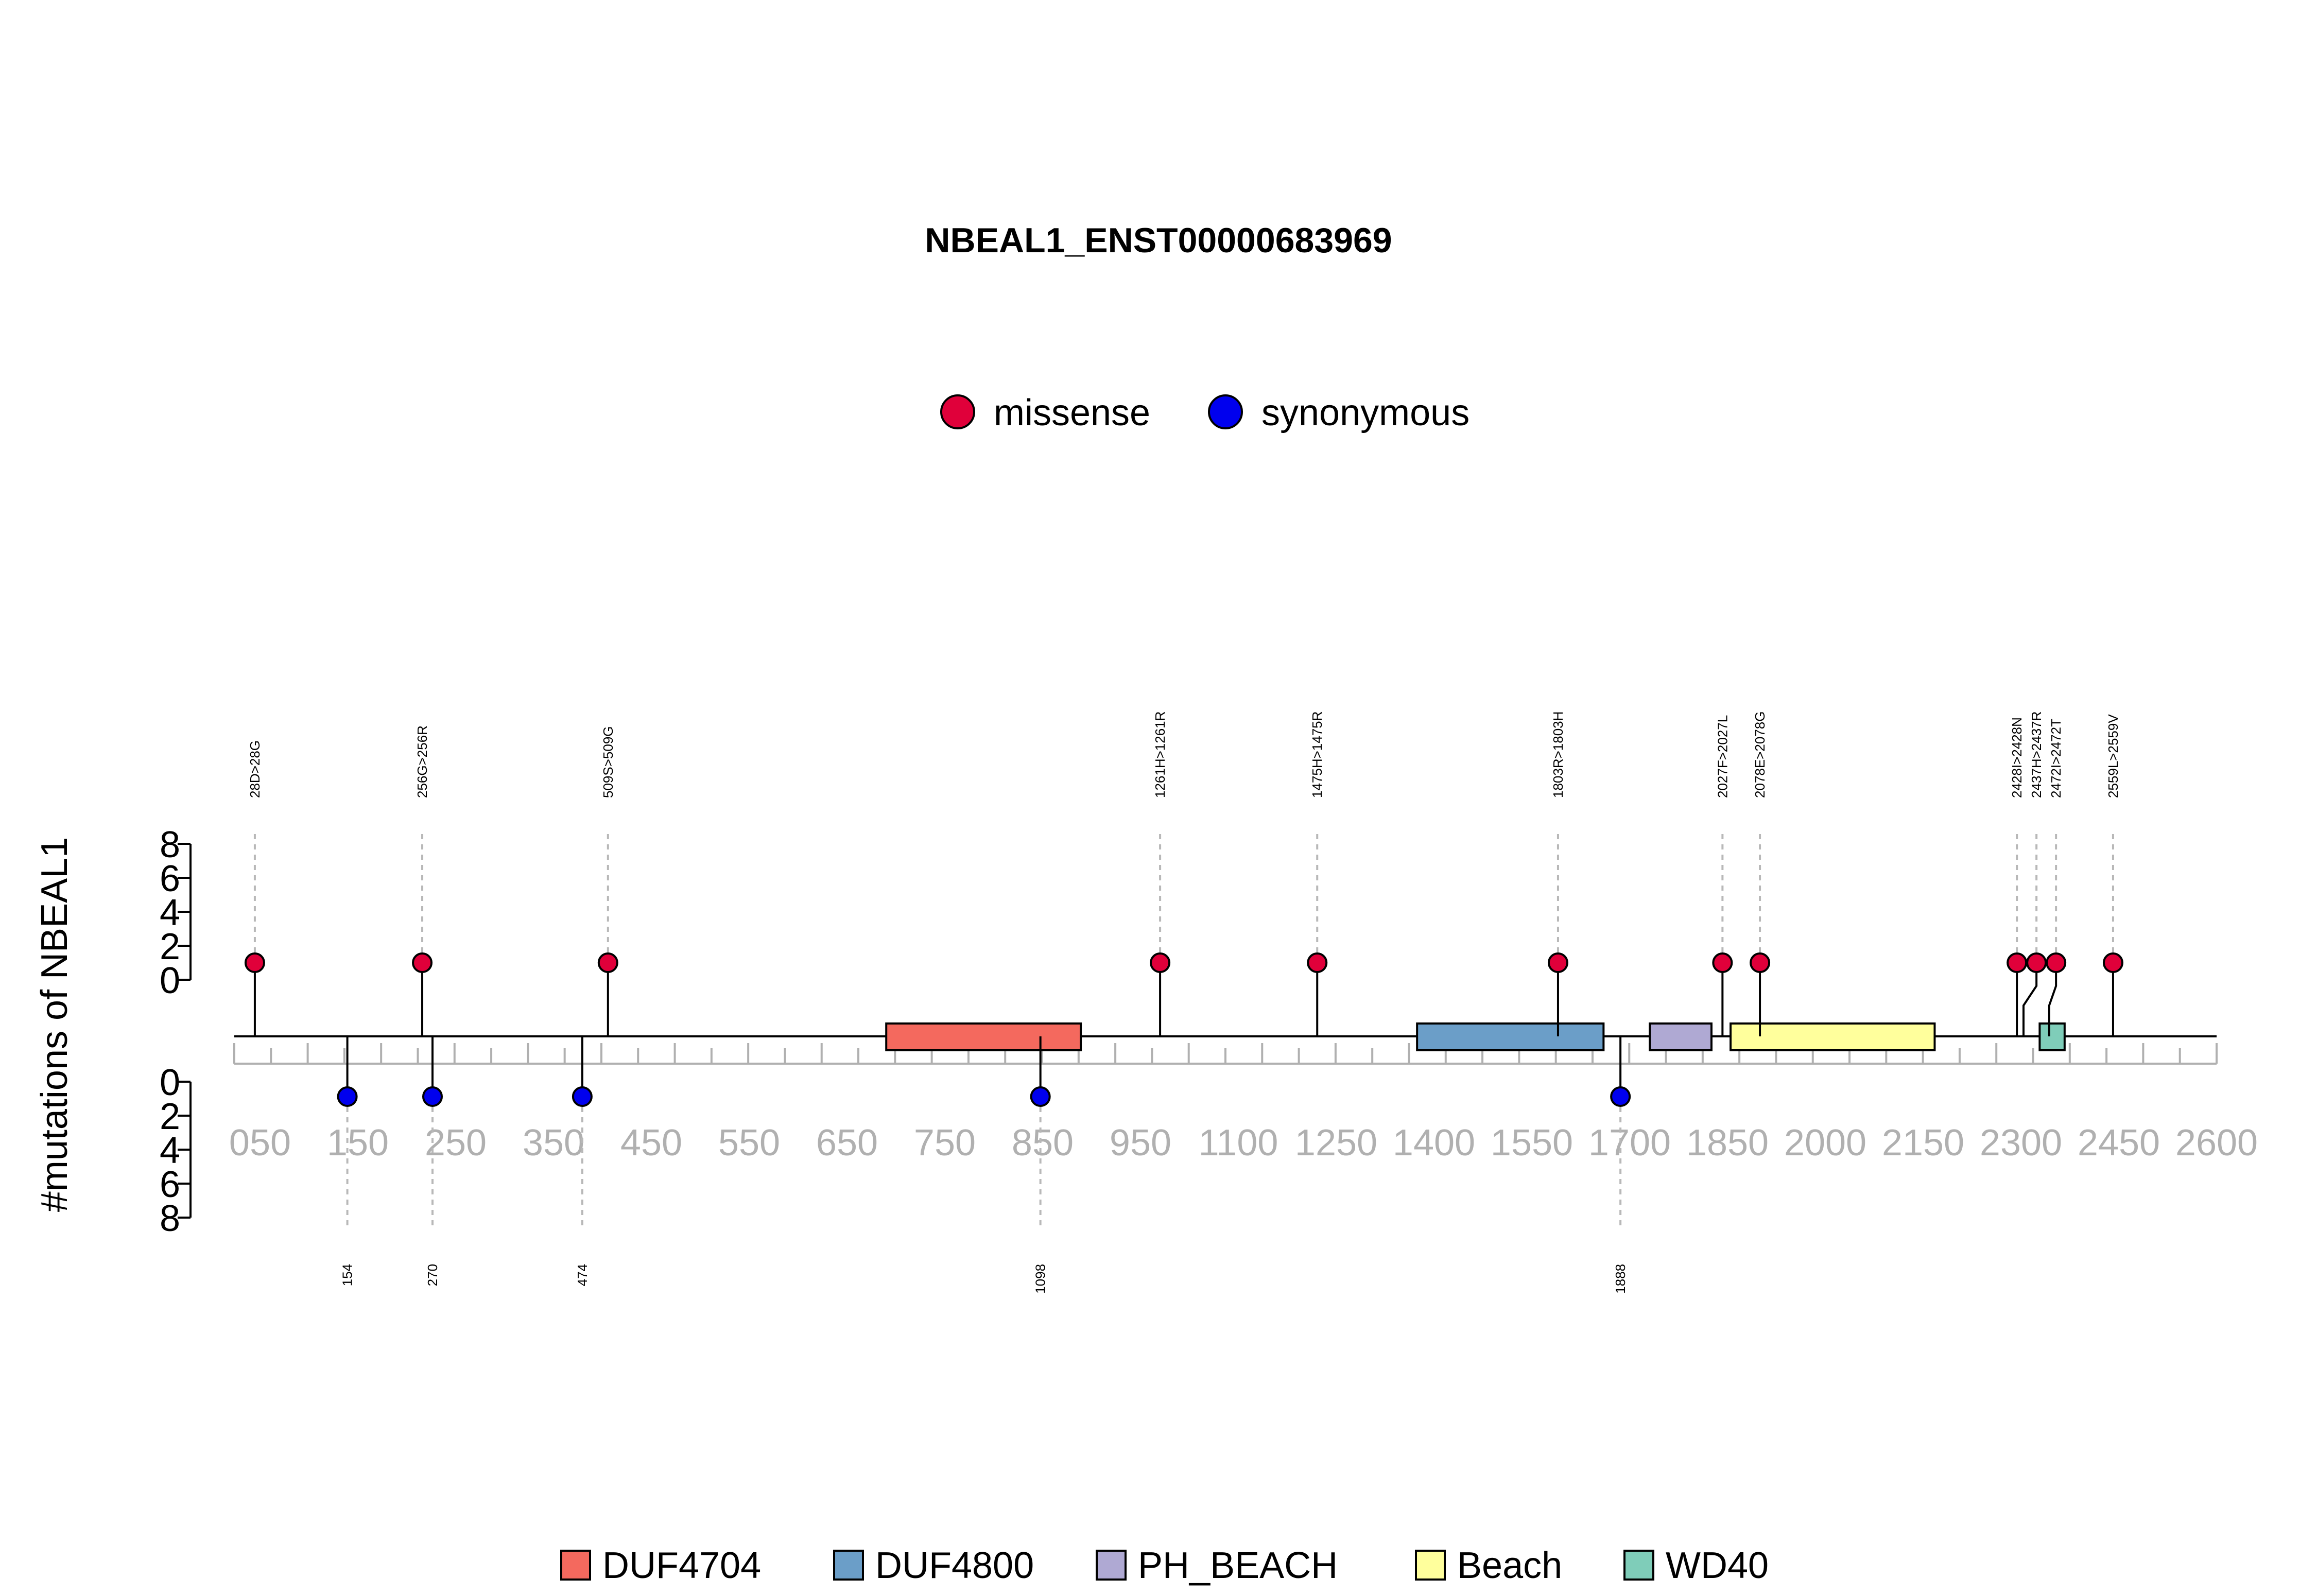  I want to click on position-tick-label: 550, so click(749, 1143).